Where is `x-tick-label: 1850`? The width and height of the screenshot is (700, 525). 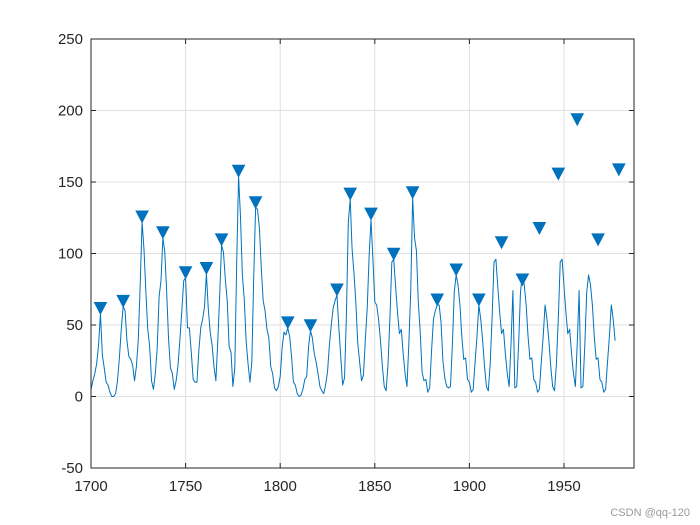
x-tick-label: 1850 is located at coordinates (374, 486).